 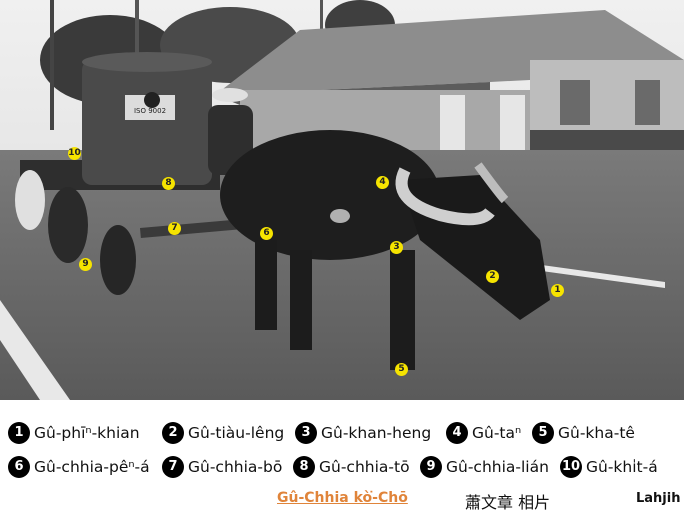 What do you see at coordinates (304, 467) in the screenshot?
I see `legend-number: 8` at bounding box center [304, 467].